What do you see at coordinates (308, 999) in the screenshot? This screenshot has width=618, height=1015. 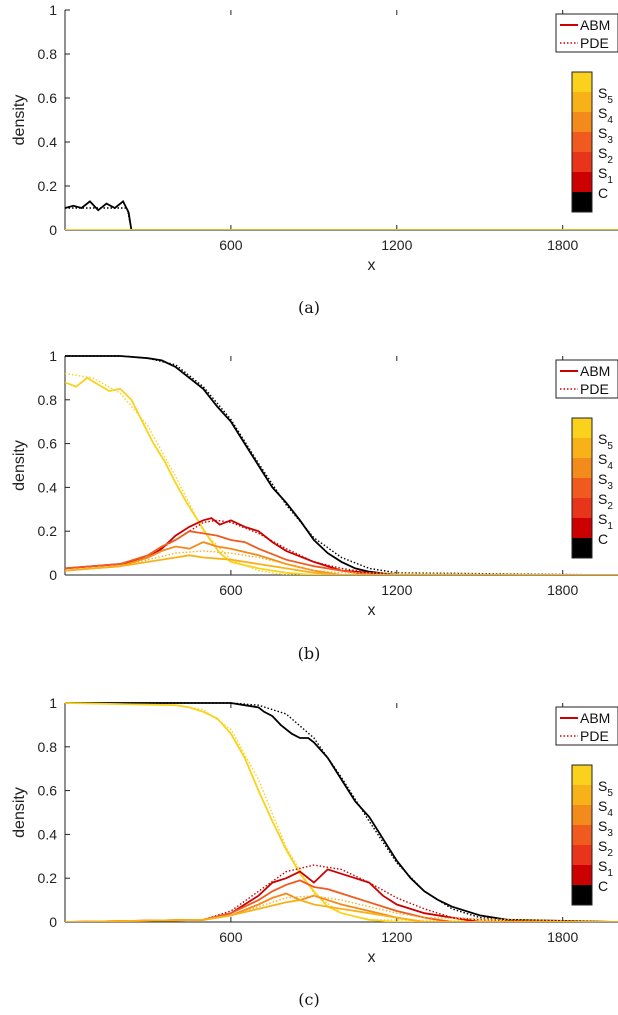 I see `panel-caption: (c)` at bounding box center [308, 999].